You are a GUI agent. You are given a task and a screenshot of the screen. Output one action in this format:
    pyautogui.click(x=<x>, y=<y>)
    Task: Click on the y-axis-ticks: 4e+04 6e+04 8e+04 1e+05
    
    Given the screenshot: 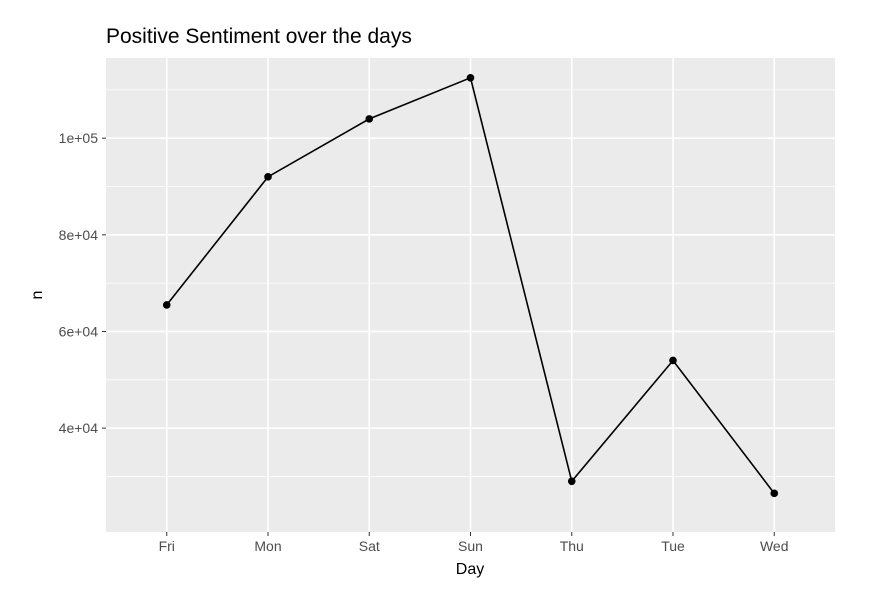 What is the action you would take?
    pyautogui.click(x=82, y=283)
    